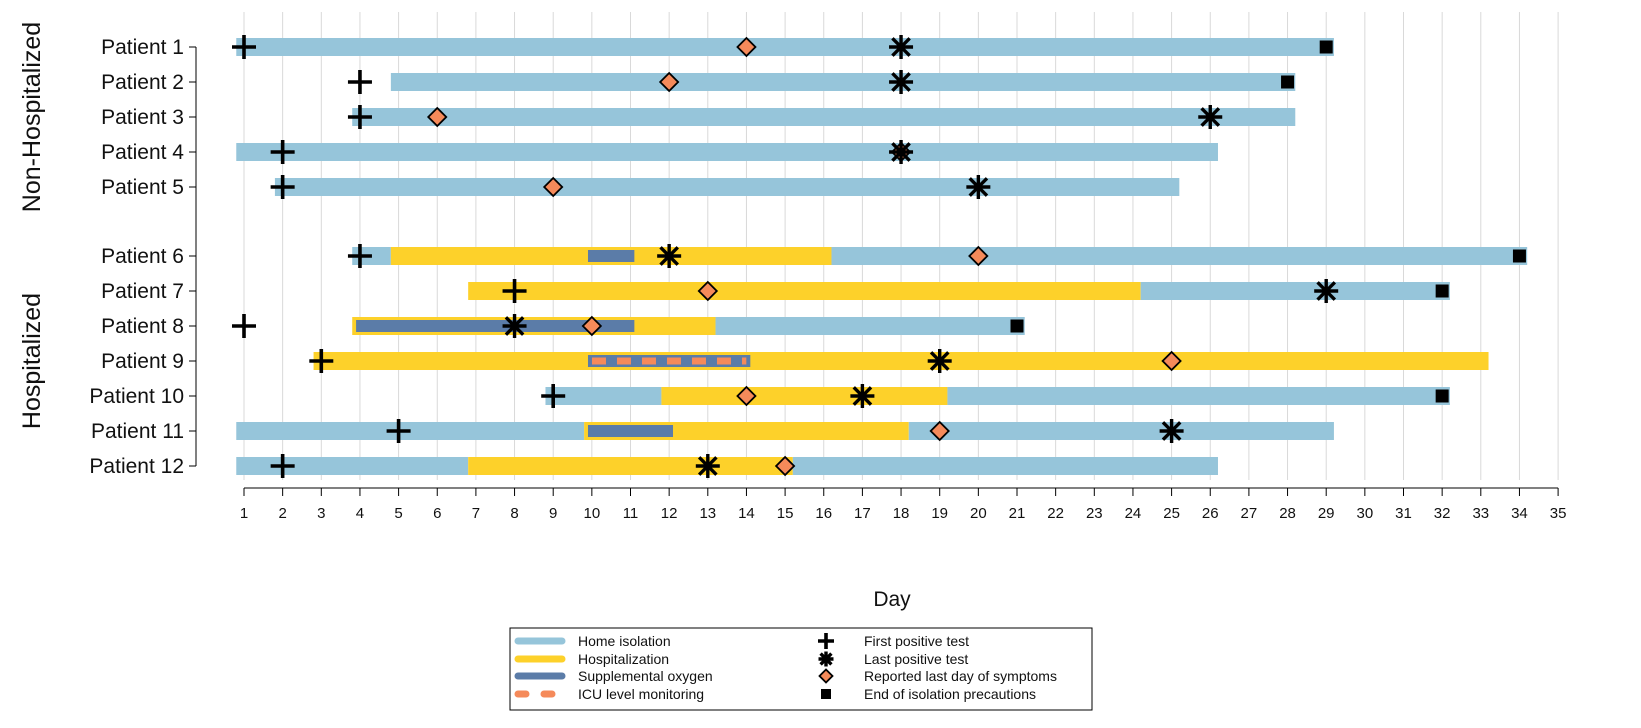  Describe the element at coordinates (901, 513) in the screenshot. I see `x-tick-label: 18` at that location.